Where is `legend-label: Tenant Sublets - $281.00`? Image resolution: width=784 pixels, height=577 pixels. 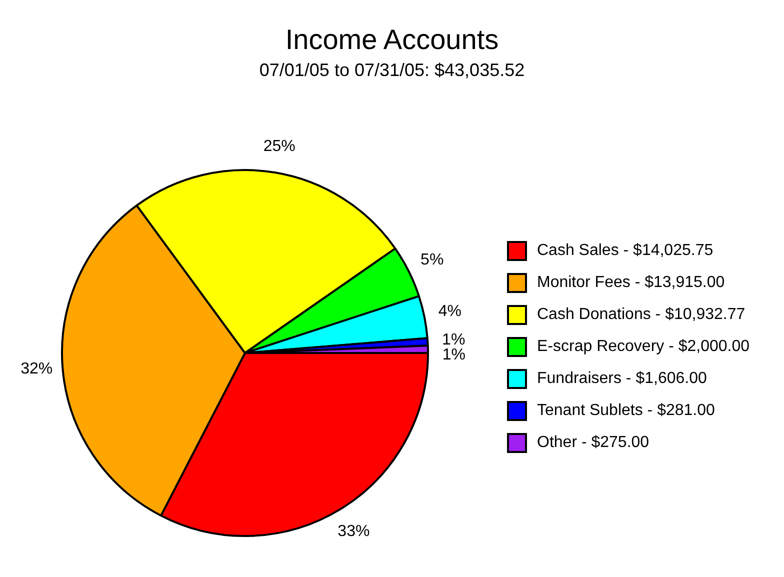
legend-label: Tenant Sublets - $281.00 is located at coordinates (626, 411).